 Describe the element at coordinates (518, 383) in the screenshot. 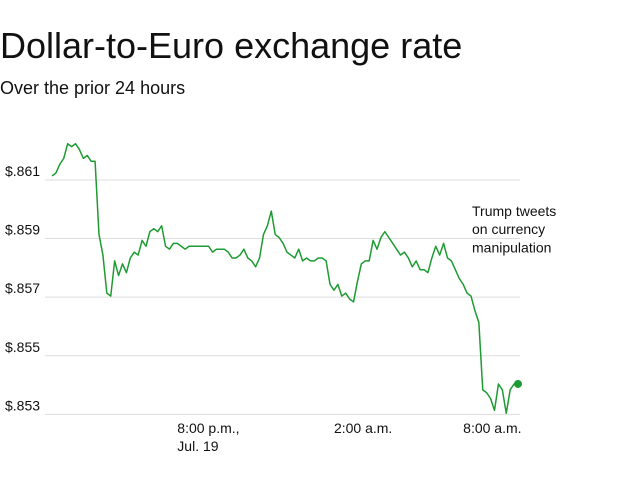

I see `end-point` at that location.